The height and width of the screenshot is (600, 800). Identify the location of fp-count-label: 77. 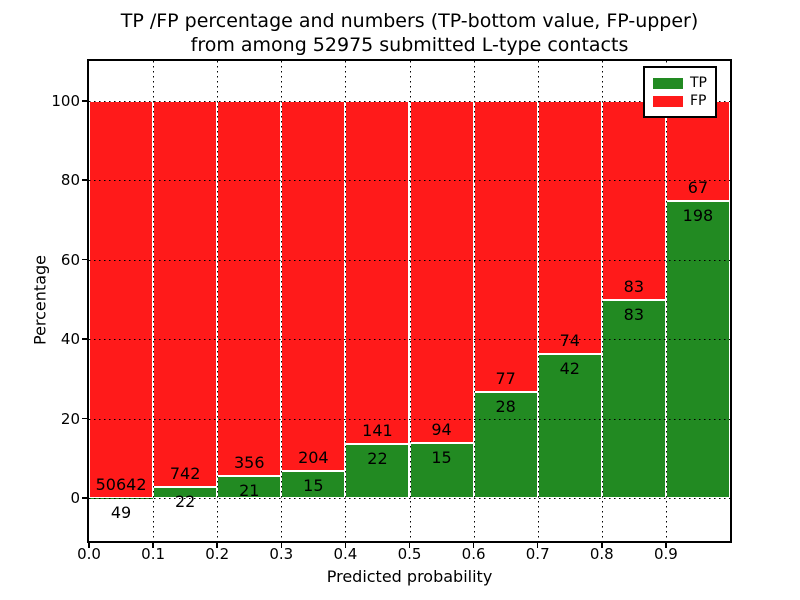
(505, 379).